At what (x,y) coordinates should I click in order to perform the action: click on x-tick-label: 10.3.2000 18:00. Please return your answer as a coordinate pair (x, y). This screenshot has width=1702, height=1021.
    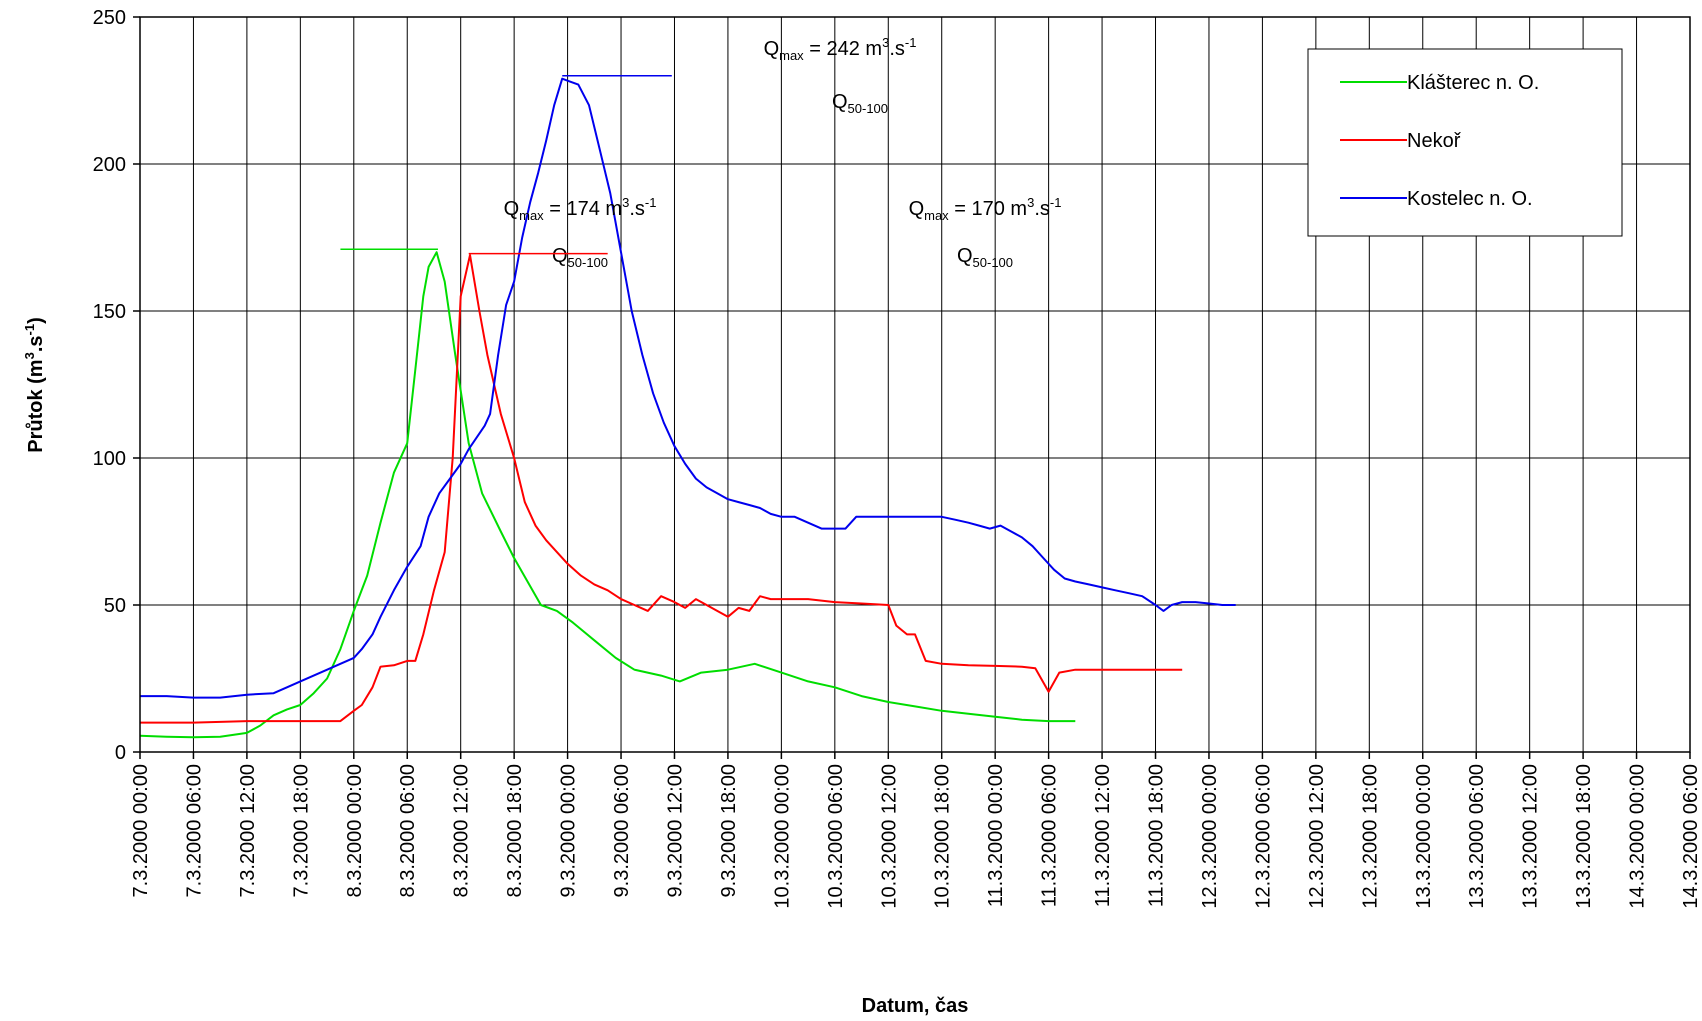
    Looking at the image, I should click on (943, 836).